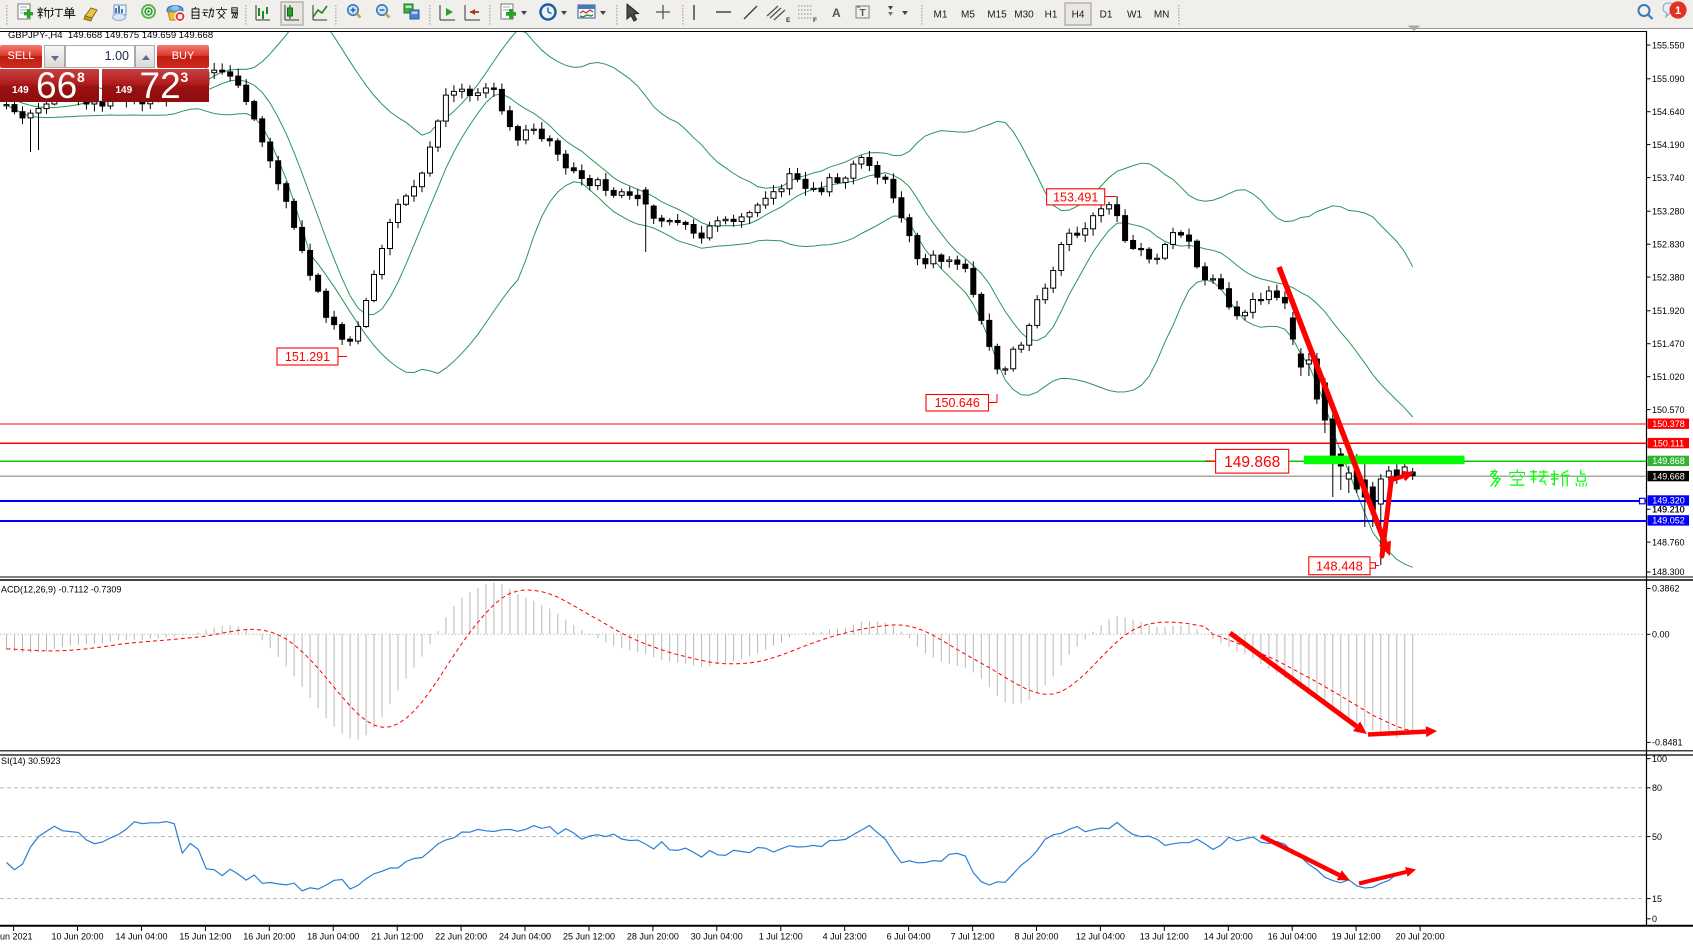  What do you see at coordinates (968, 15) in the screenshot?
I see `svg-text: M5` at bounding box center [968, 15].